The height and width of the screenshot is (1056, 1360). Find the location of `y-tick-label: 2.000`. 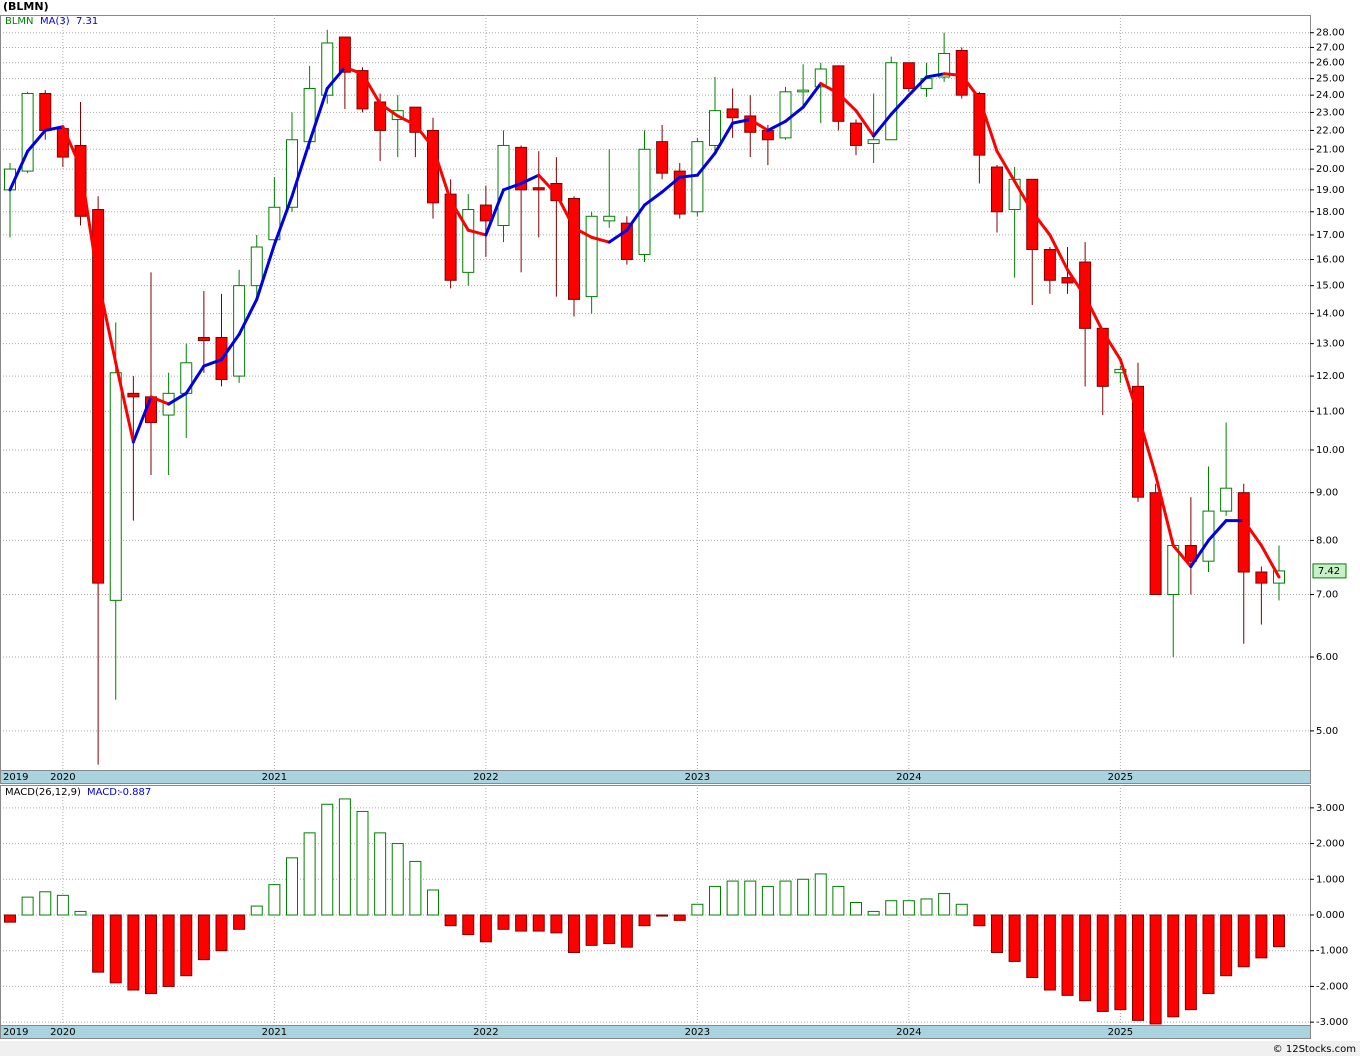

y-tick-label: 2.000 is located at coordinates (1330, 844).